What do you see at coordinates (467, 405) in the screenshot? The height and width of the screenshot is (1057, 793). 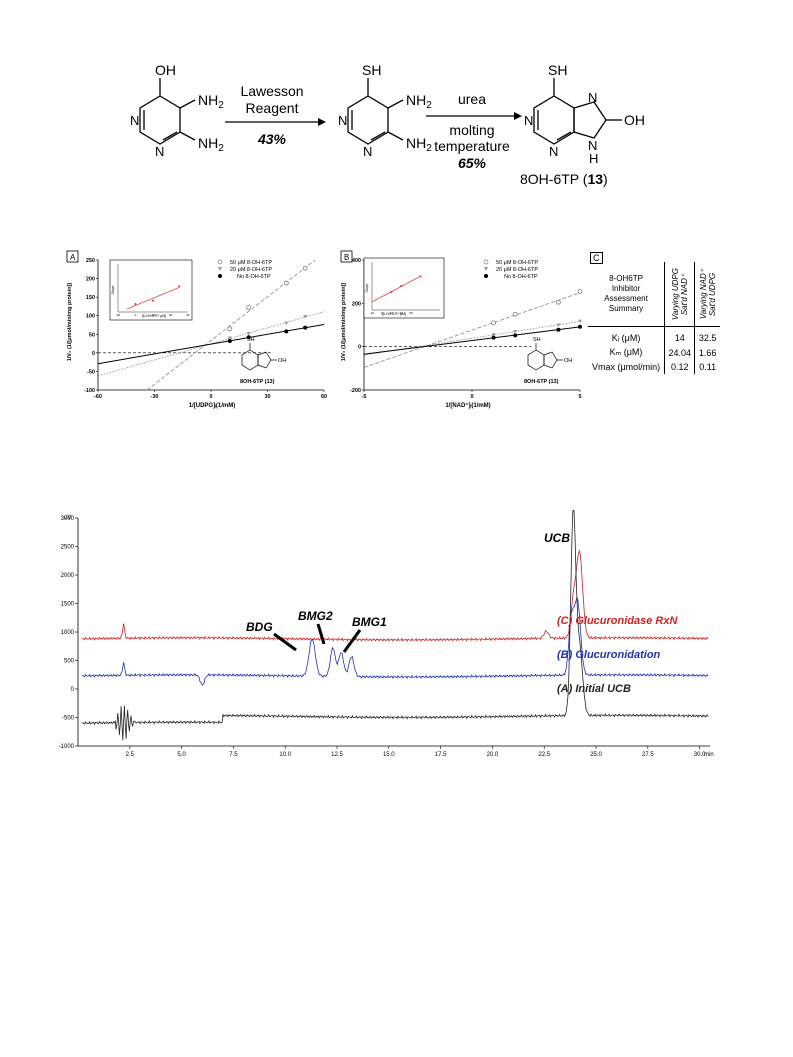 I see `panel-b-xlabel: 1/[NAD⁺]ᵢ(1/mM)` at bounding box center [467, 405].